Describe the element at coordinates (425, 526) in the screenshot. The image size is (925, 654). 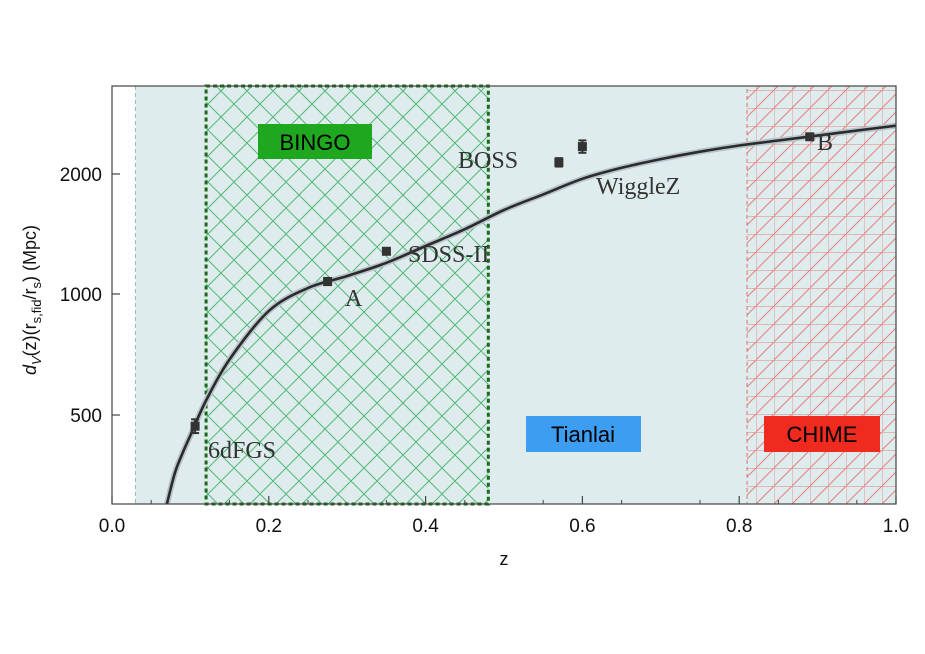
I see `x-tick-label-2: 0.4` at that location.